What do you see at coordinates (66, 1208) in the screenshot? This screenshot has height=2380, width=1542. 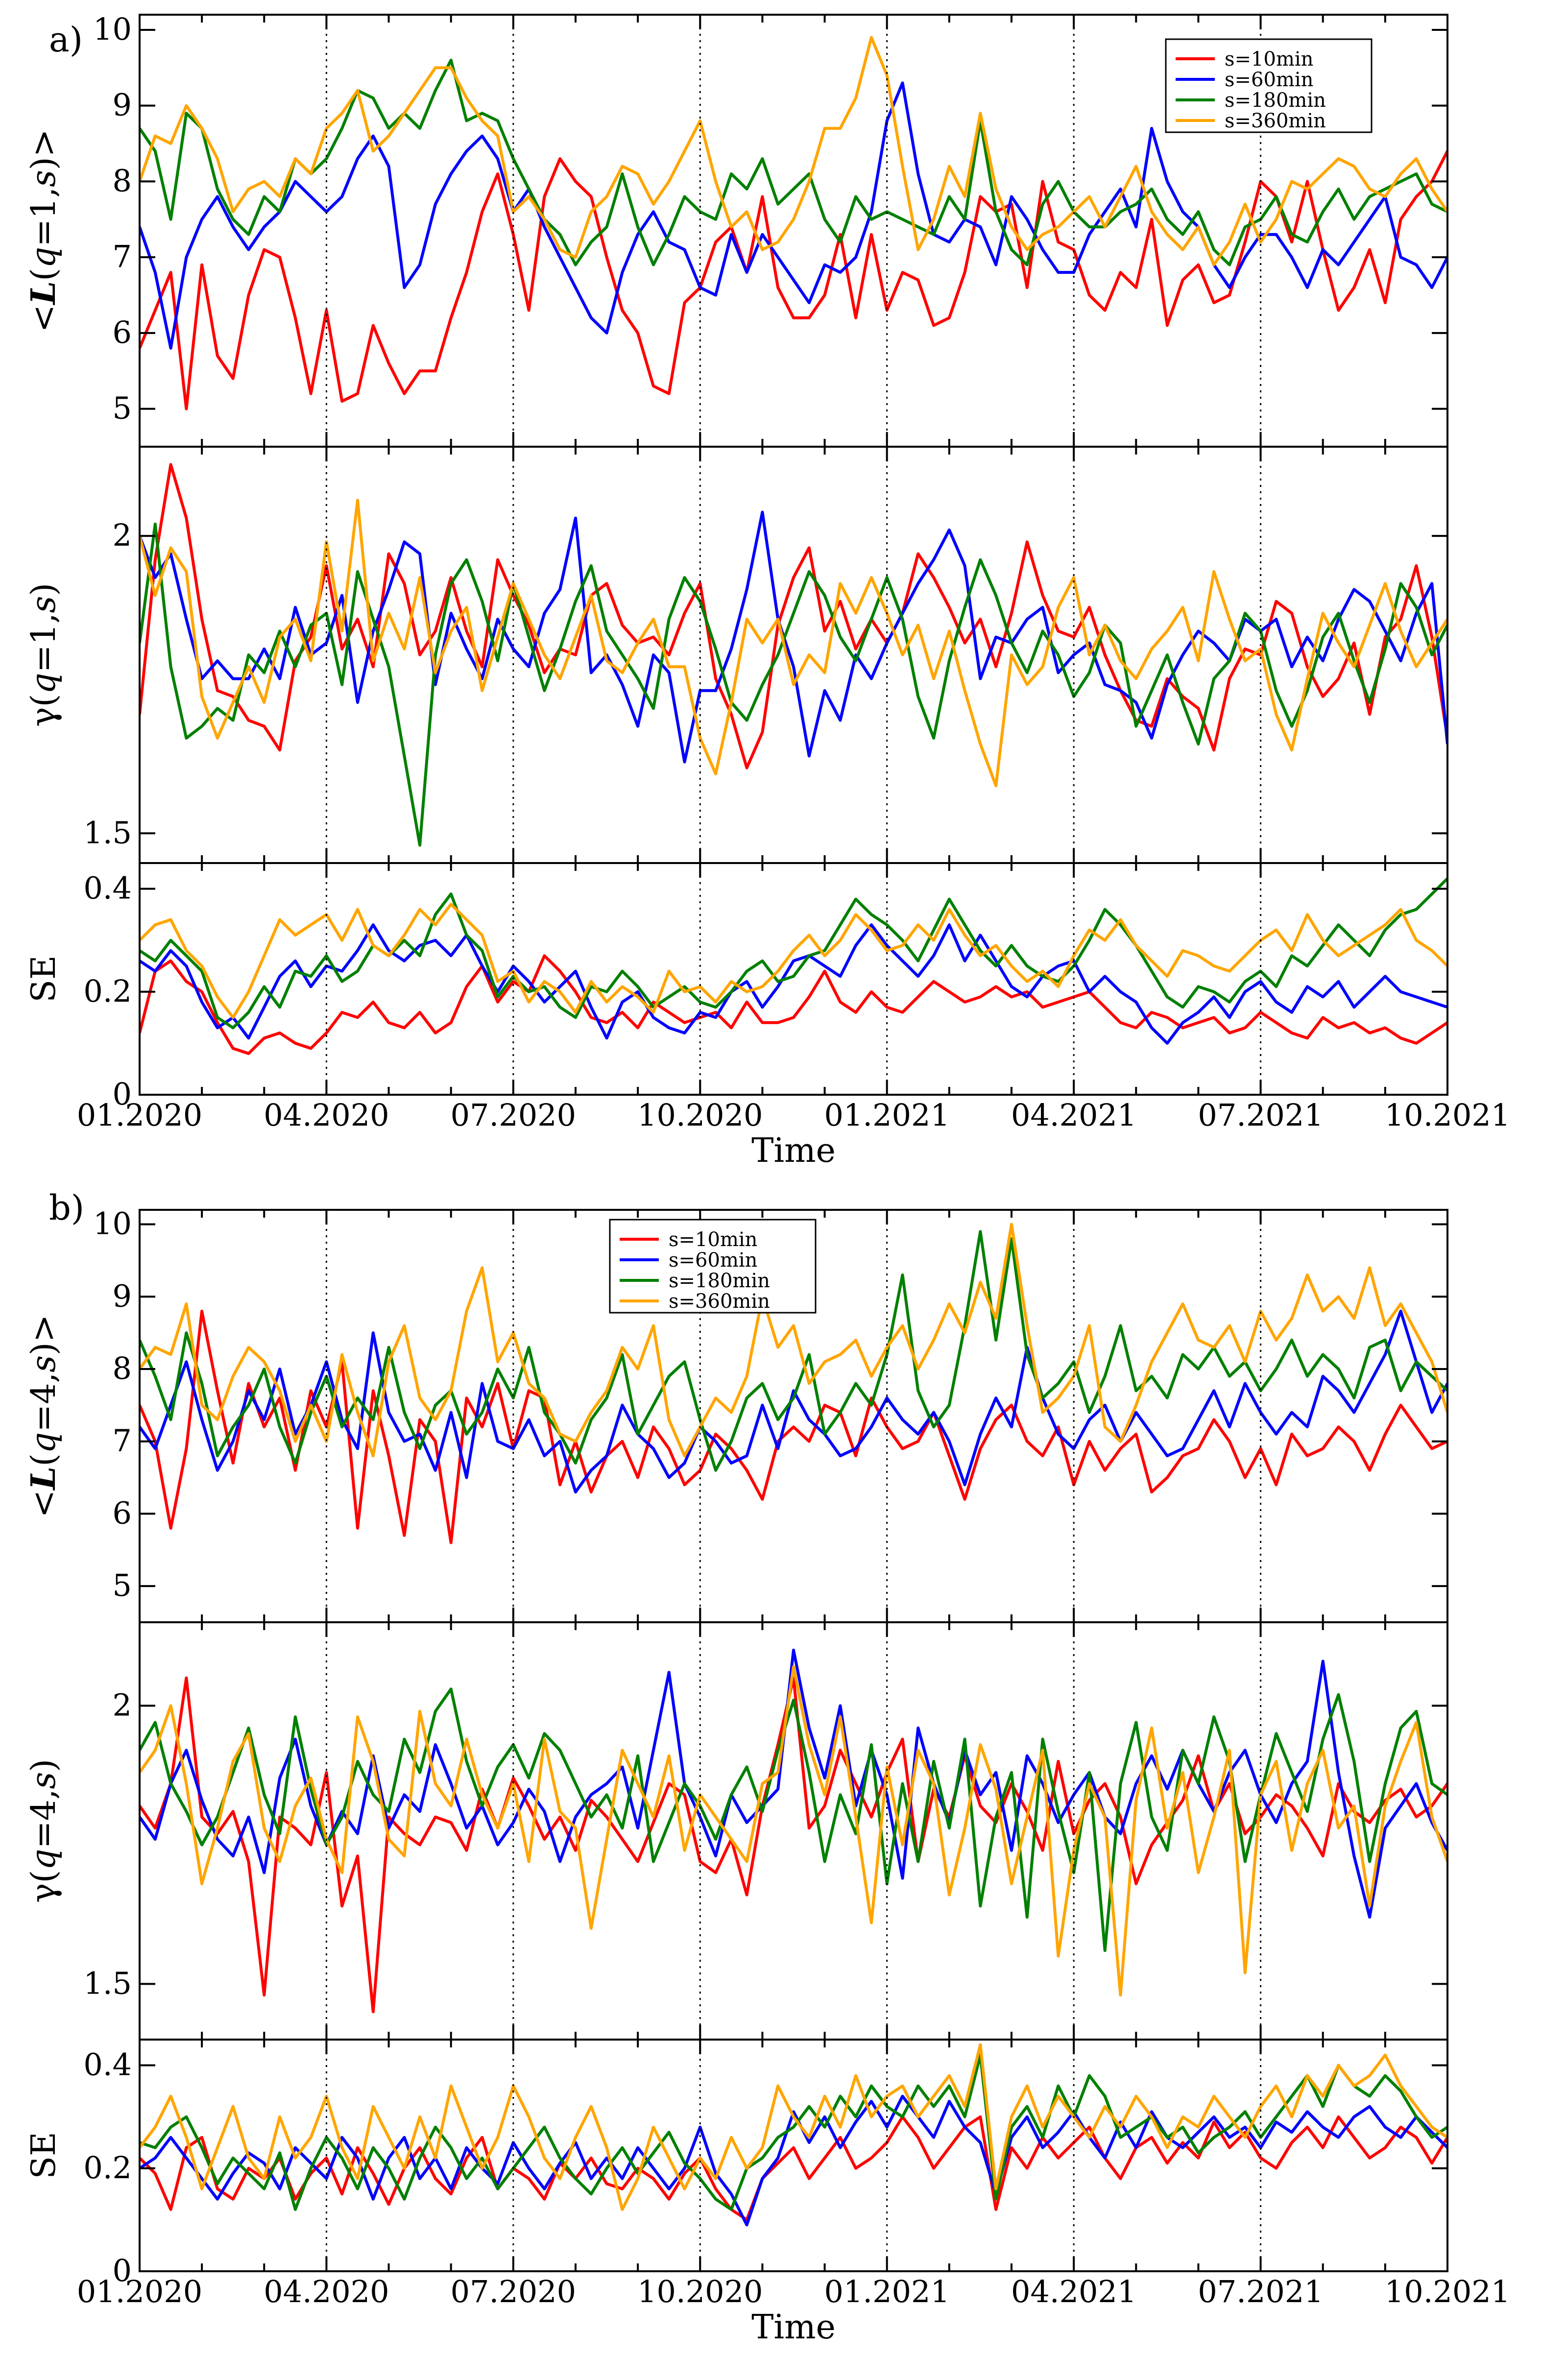 I see `panel-label: b)` at bounding box center [66, 1208].